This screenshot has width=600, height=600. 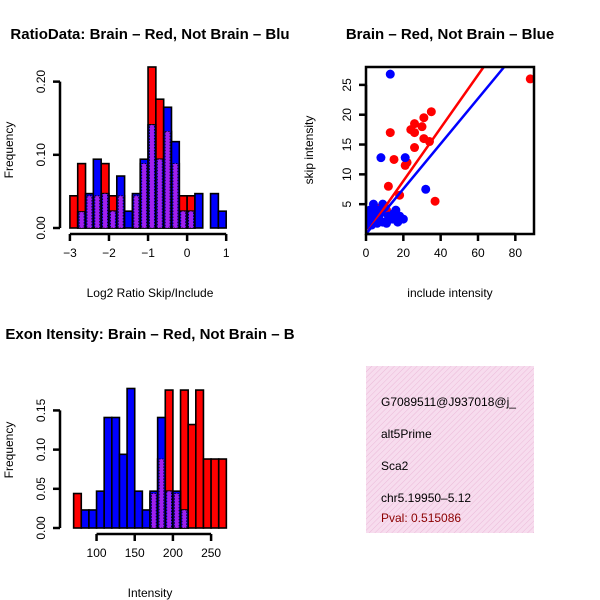 I want to click on hist_intensity-y-tick-label: 0.10, so click(x=41, y=450).